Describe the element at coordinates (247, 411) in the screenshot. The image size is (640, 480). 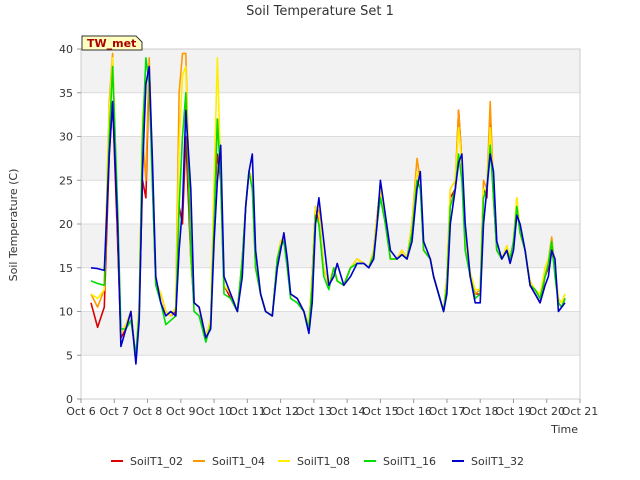
I see `x-tick-label: Oct 11` at that location.